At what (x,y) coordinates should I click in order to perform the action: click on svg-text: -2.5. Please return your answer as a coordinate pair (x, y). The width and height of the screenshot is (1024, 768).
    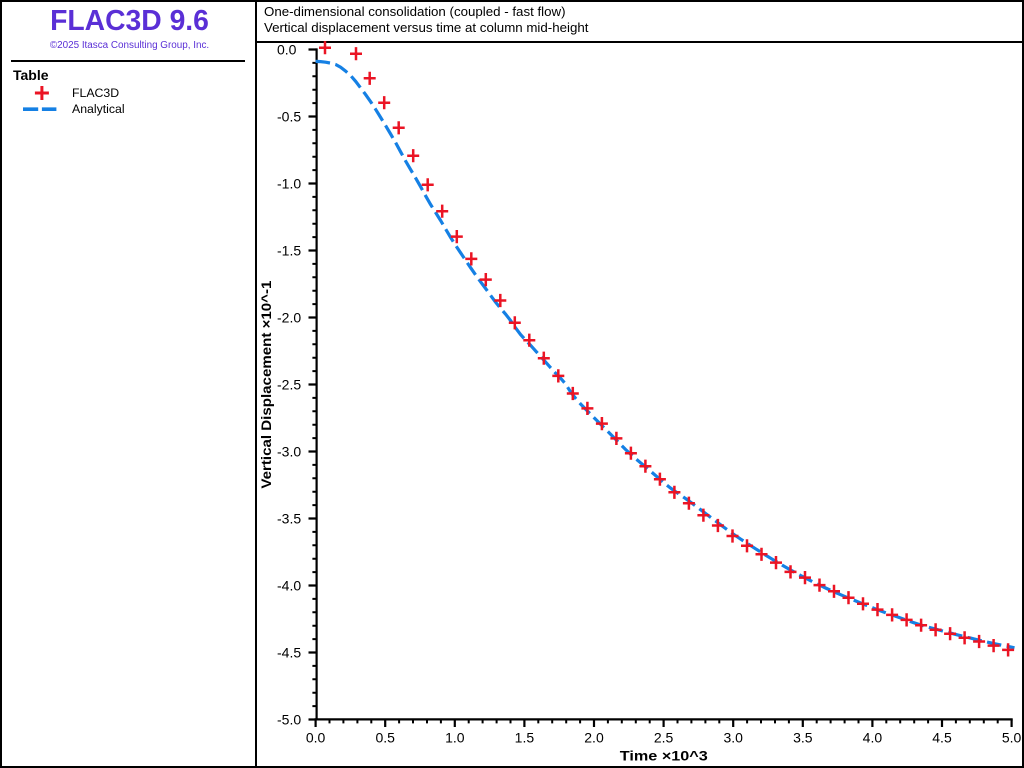
    Looking at the image, I should click on (289, 385).